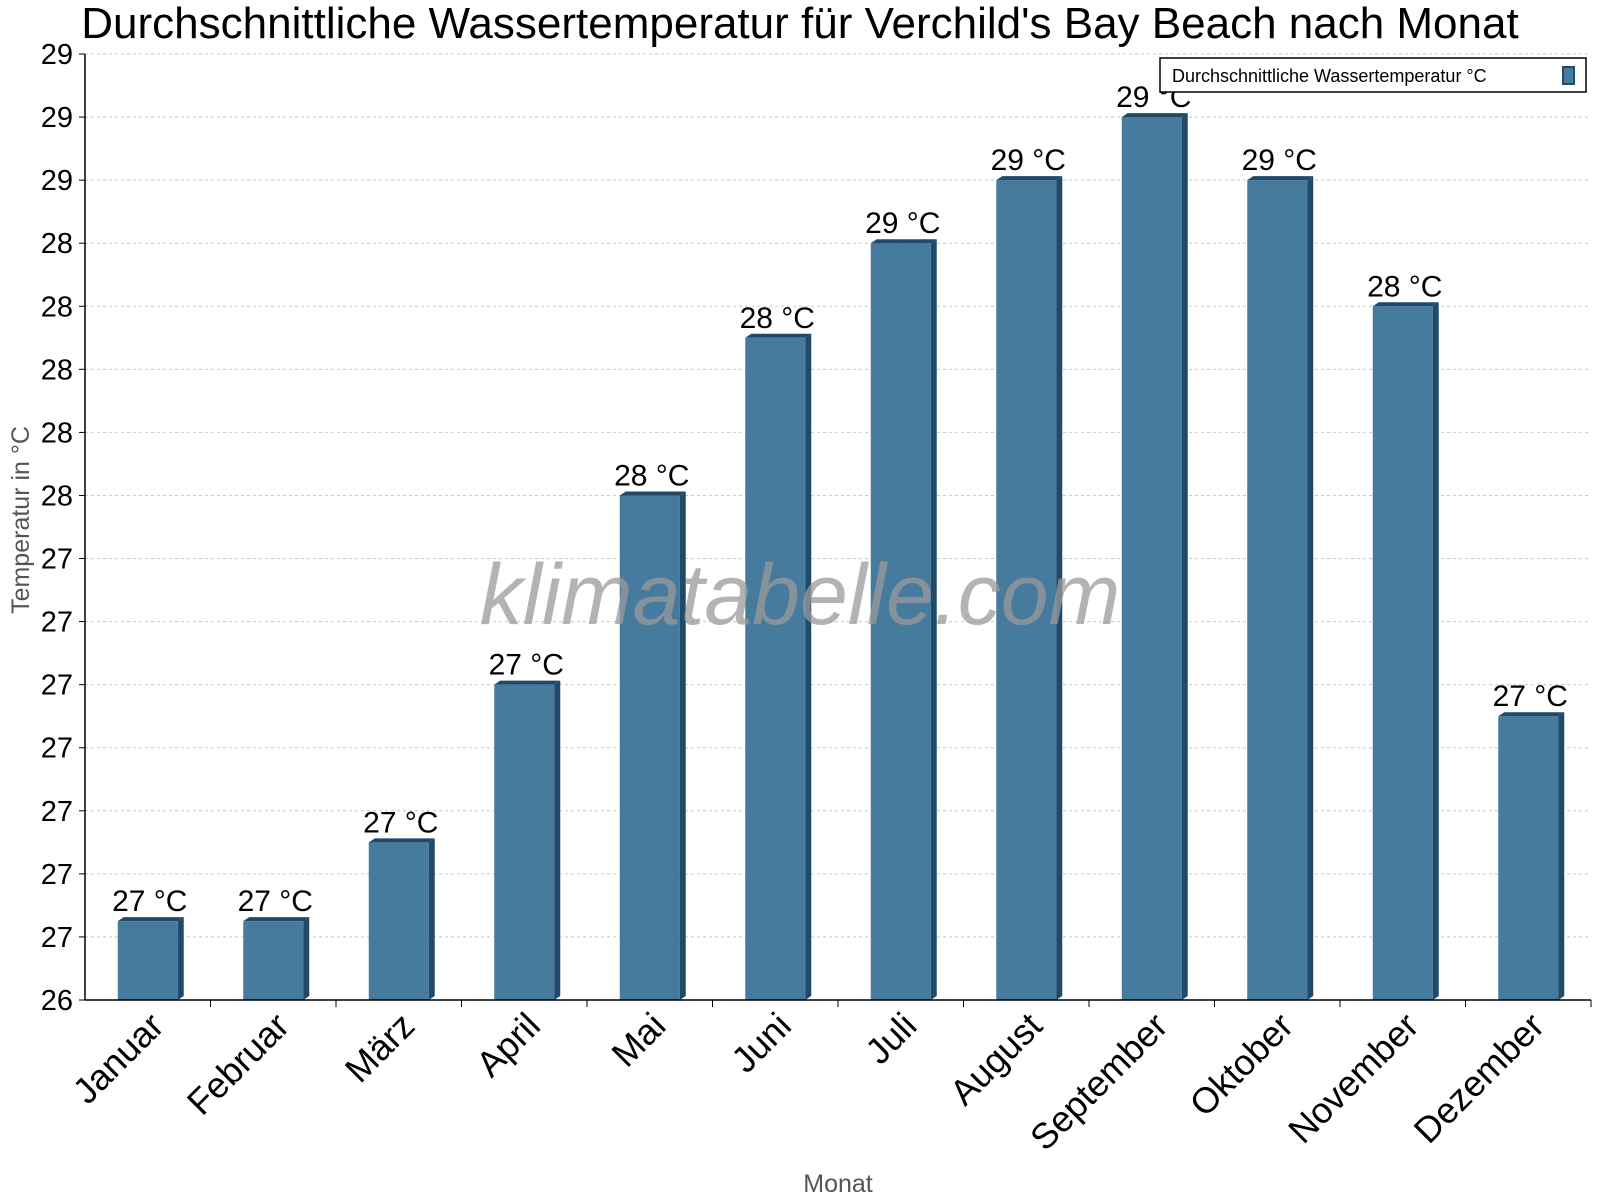  Describe the element at coordinates (508, 1045) in the screenshot. I see `x-tick-label: April` at that location.